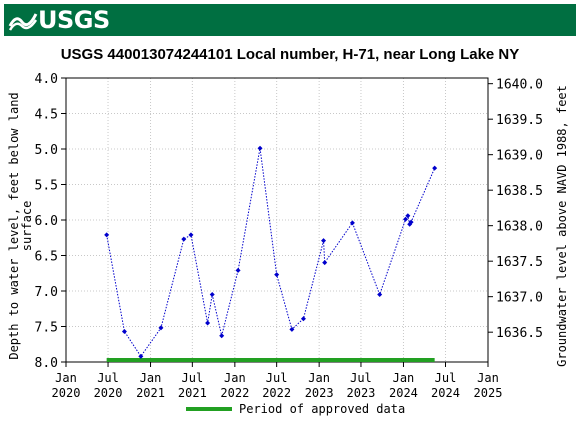 This screenshot has width=580, height=430. I want to click on left-tick-label: 5.5, so click(46, 186).